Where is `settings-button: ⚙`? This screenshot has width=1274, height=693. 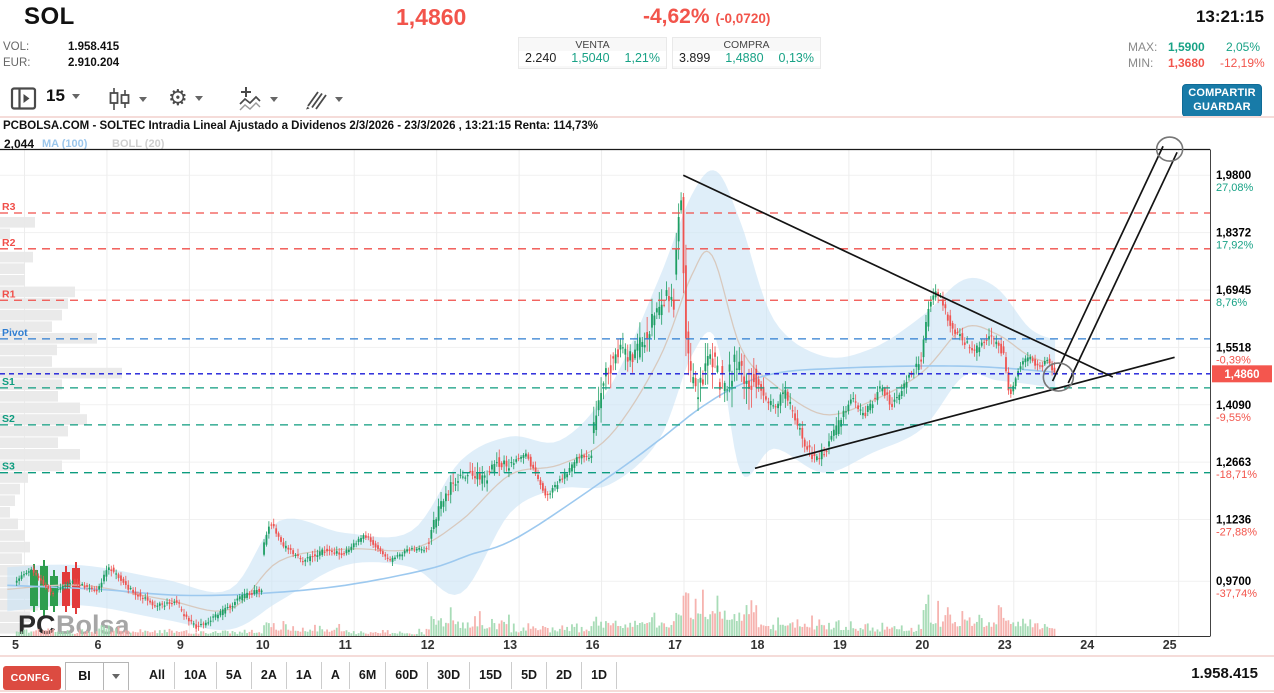
settings-button: ⚙ is located at coordinates (185, 98).